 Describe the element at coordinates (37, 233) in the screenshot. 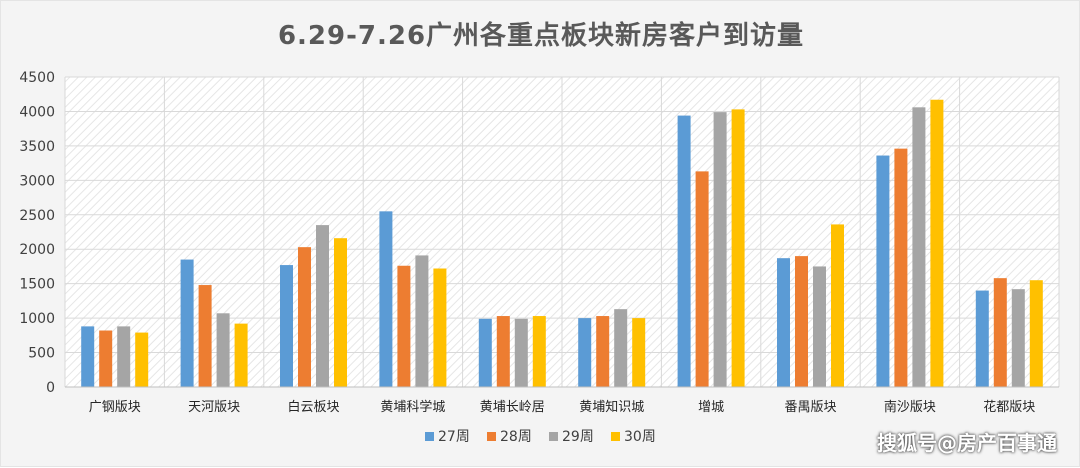

I see `y-axis-ticks: 0 500 1000 1500 2000 2500 3000 3500 4000 4500` at that location.